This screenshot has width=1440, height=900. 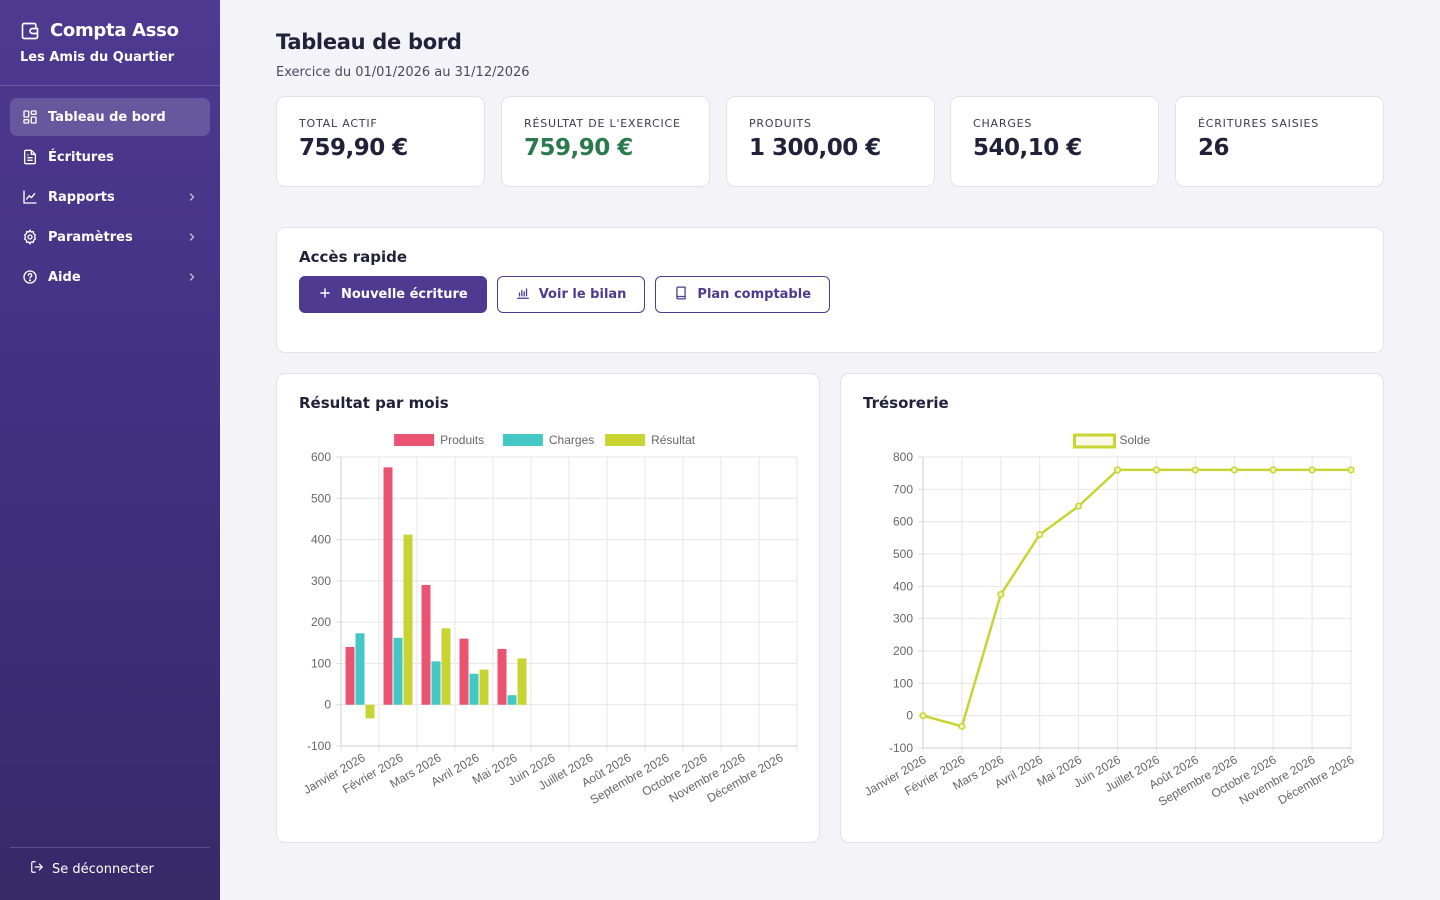 I want to click on new-entry-button: Nouvelle écriture, so click(x=393, y=294).